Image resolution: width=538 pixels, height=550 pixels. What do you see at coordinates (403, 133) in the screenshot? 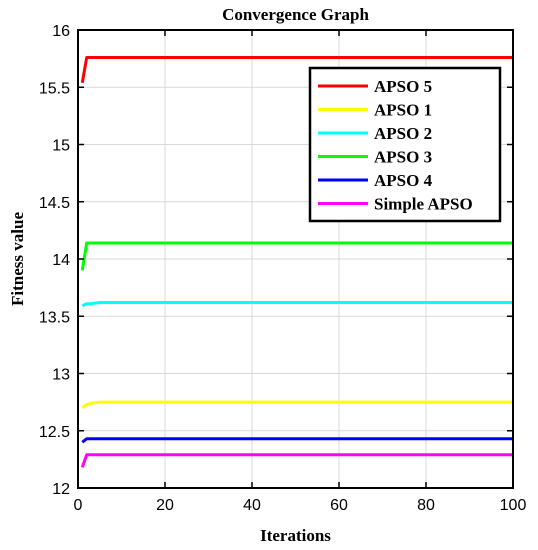
I see `legend-label: APSO 2` at bounding box center [403, 133].